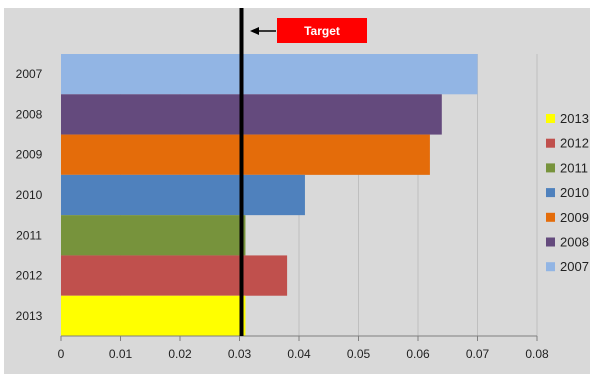  I want to click on x-tick-label: 0.08, so click(537, 354).